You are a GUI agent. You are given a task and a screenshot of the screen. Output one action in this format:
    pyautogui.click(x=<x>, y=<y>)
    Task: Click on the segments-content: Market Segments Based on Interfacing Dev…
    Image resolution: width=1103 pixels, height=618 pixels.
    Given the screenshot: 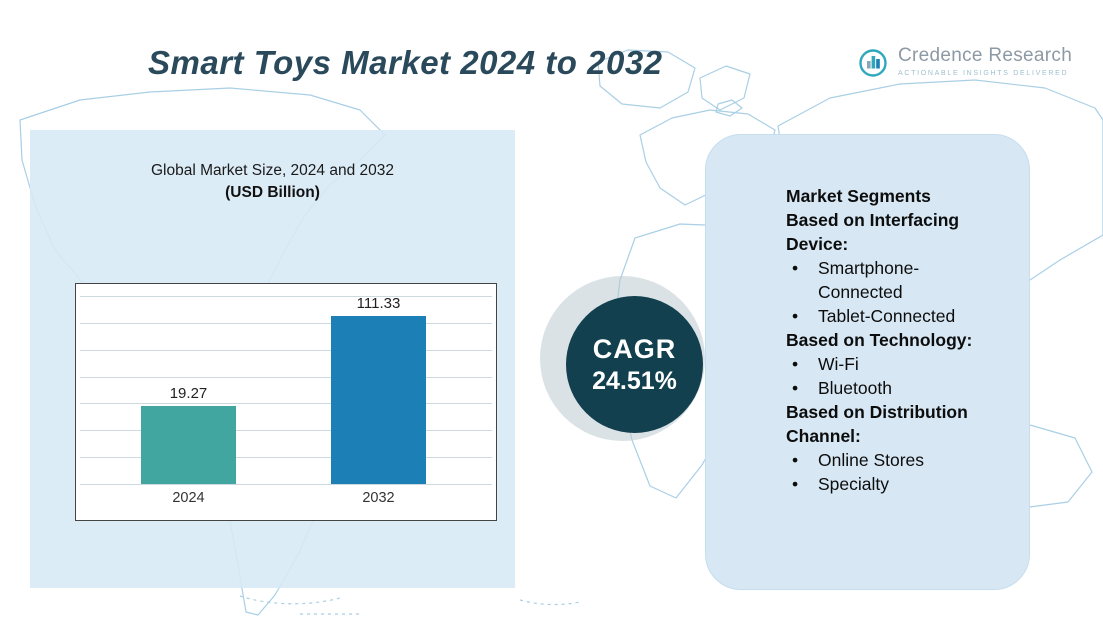 What is the action you would take?
    pyautogui.click(x=894, y=341)
    